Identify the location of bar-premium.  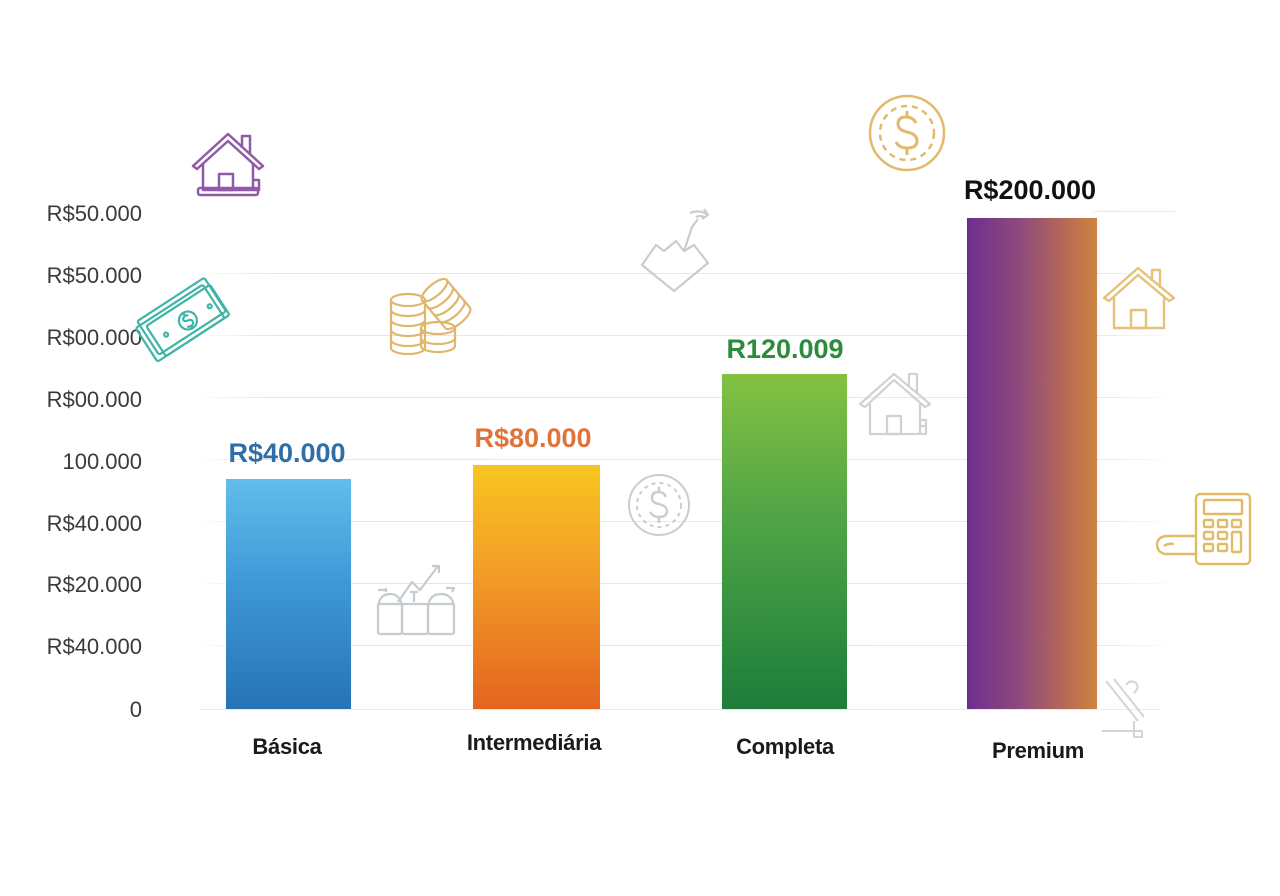
(1032, 463).